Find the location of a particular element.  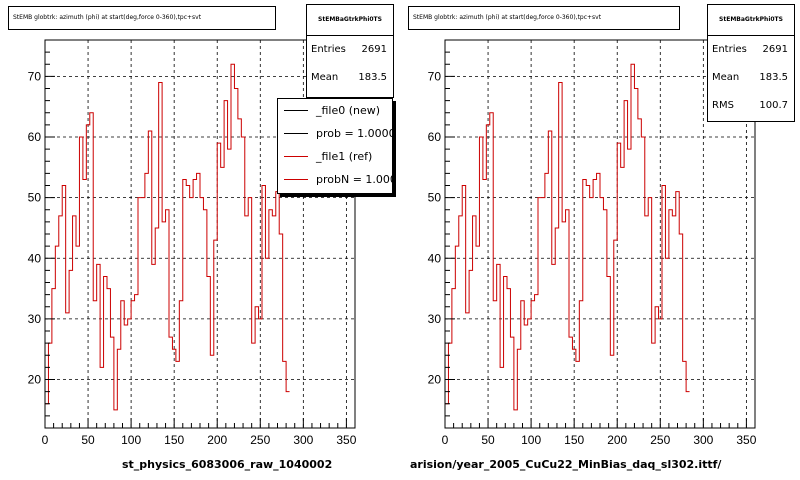

legend-entry-probn: probN = 1.000000 is located at coordinates (335, 179).